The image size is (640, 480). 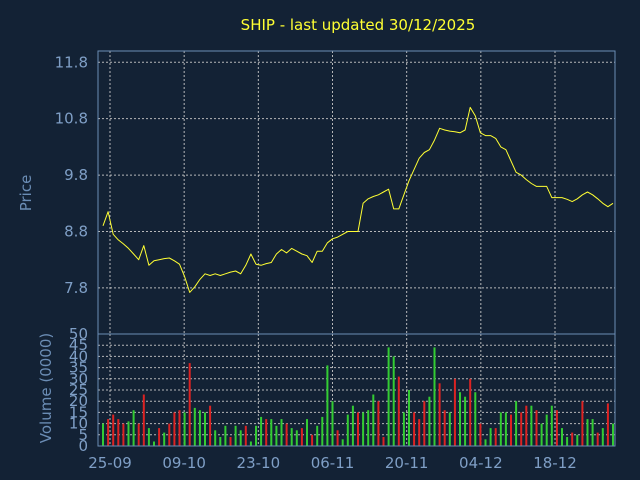 I want to click on date-tick-label: 20-11, so click(x=407, y=463).